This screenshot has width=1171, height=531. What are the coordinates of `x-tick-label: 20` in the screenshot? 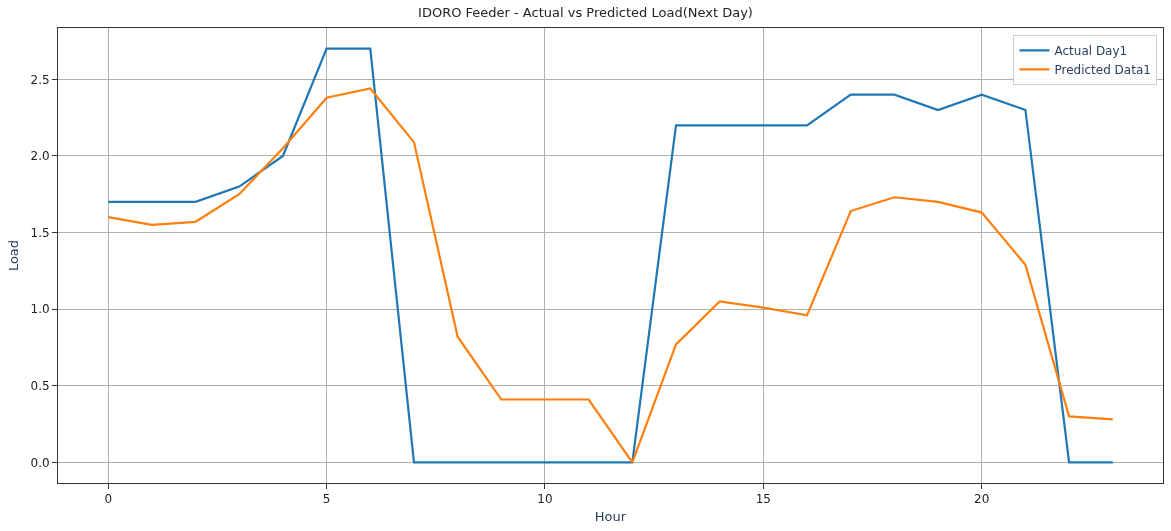 It's located at (982, 499).